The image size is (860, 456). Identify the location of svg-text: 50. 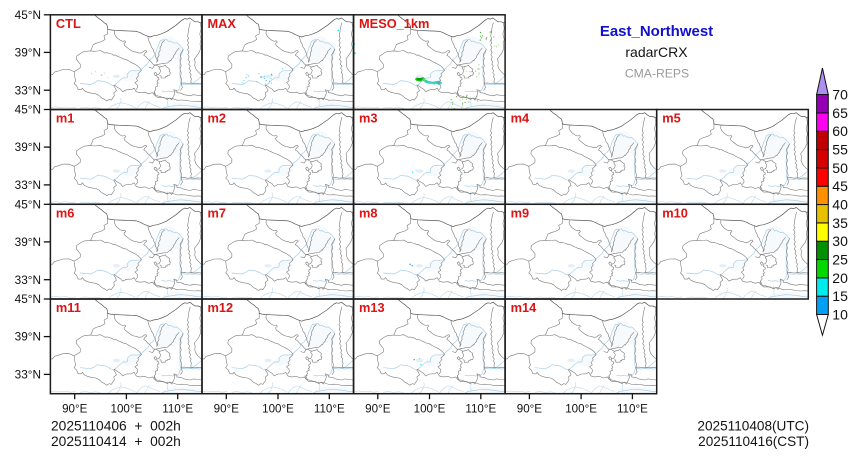
(840, 168).